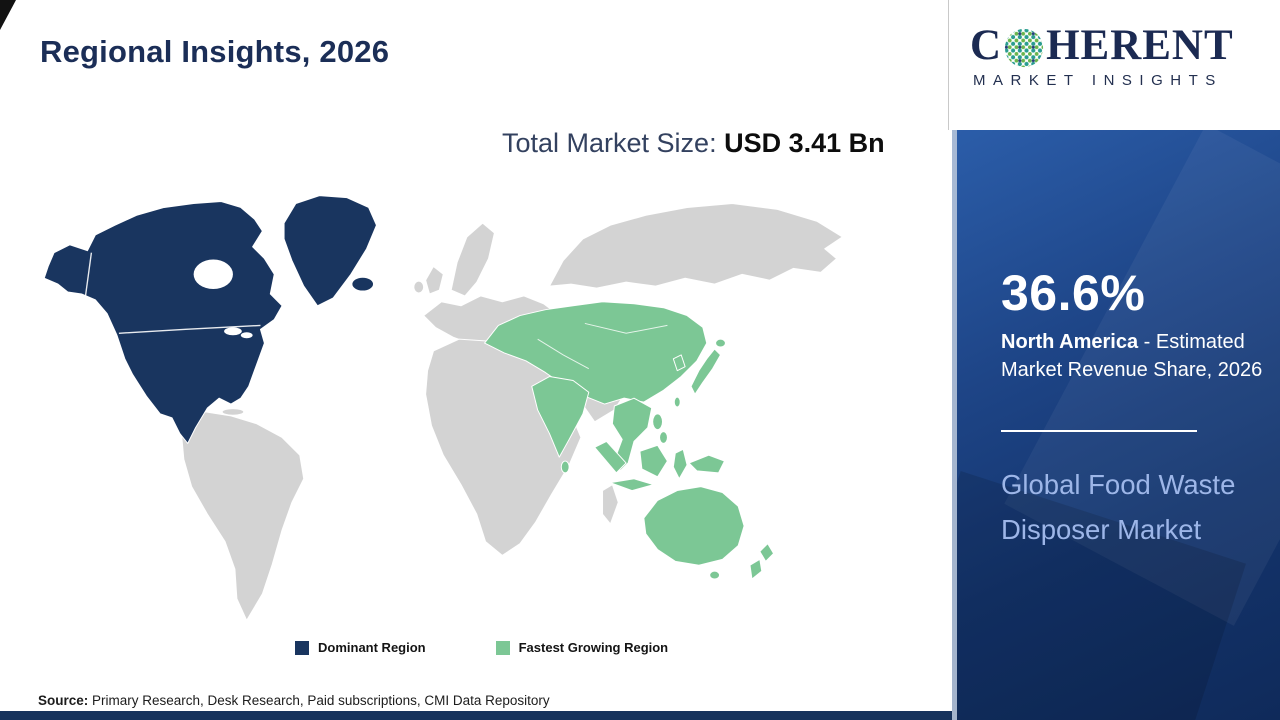 The image size is (1280, 720). What do you see at coordinates (680, 464) in the screenshot?
I see `region-sulawesi` at bounding box center [680, 464].